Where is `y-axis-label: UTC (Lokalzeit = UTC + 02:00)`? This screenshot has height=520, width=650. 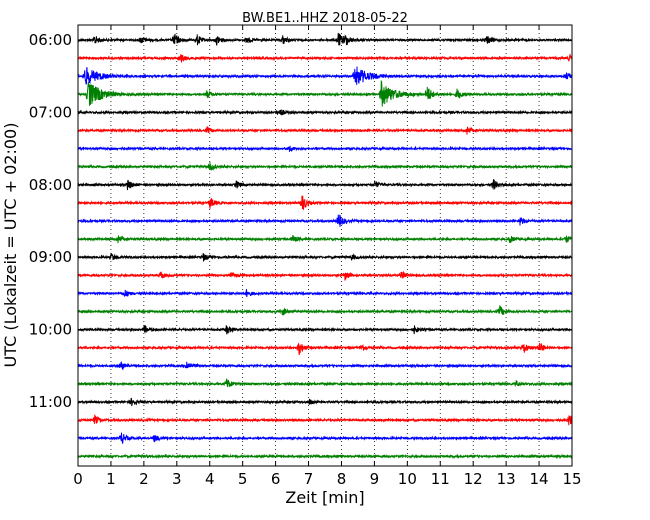 y-axis-label: UTC (Lokalzeit = UTC + 02:00) is located at coordinates (10, 245).